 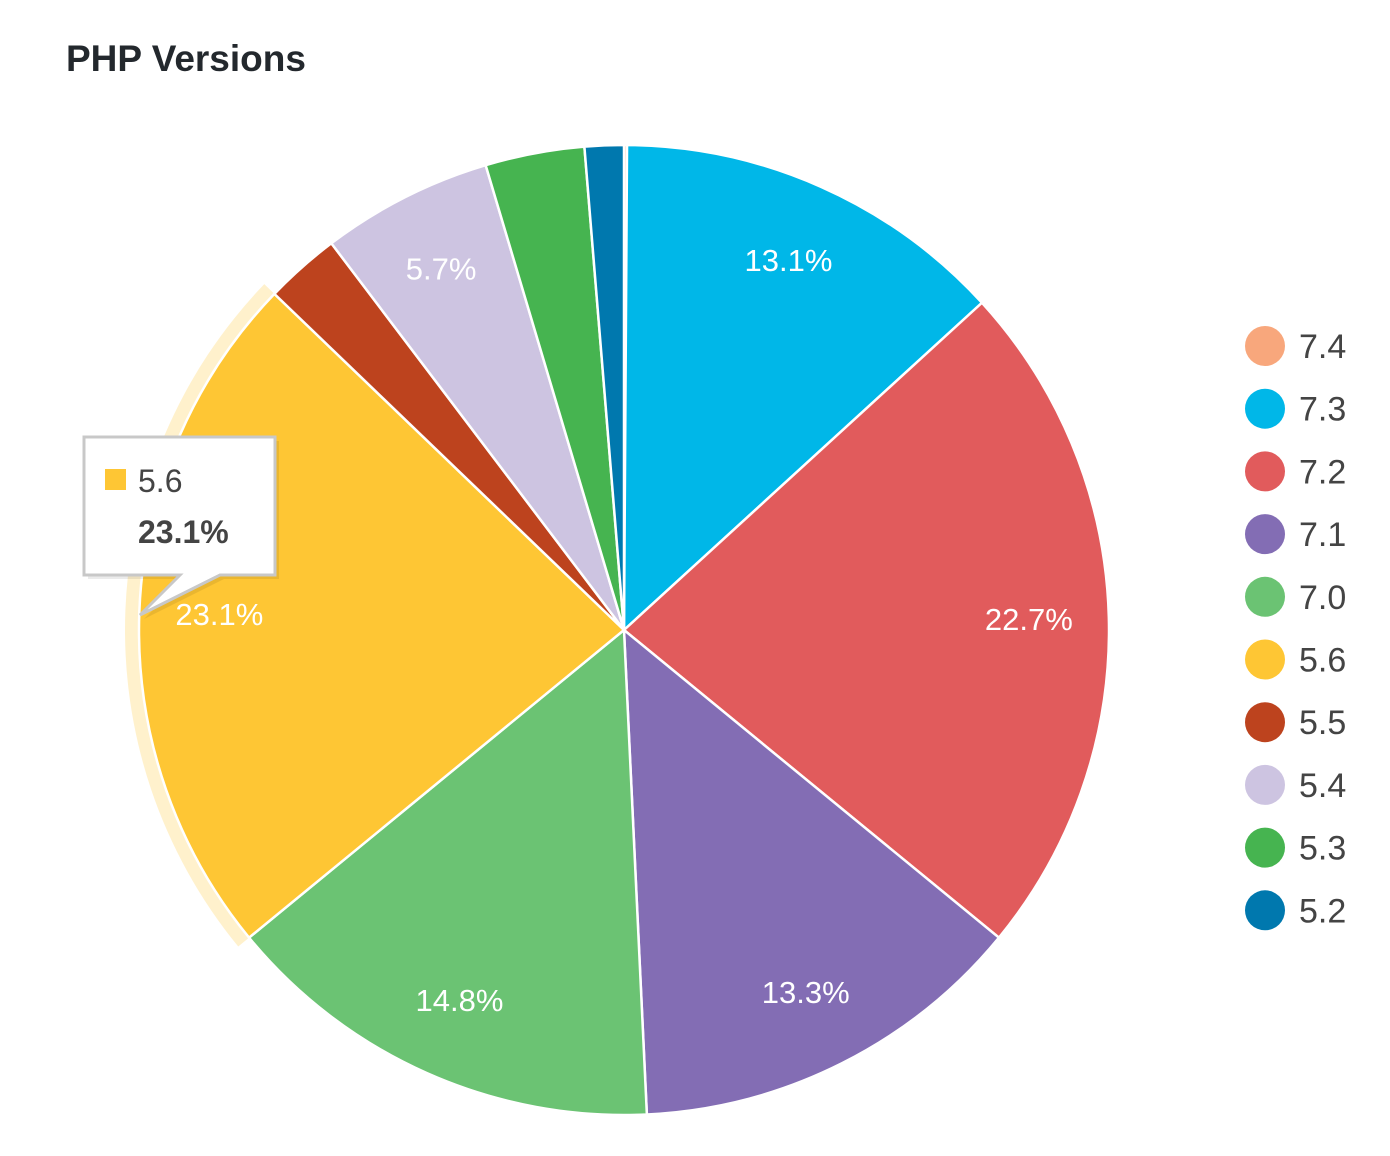 I want to click on legend-label: 5.2, so click(x=1322, y=911).